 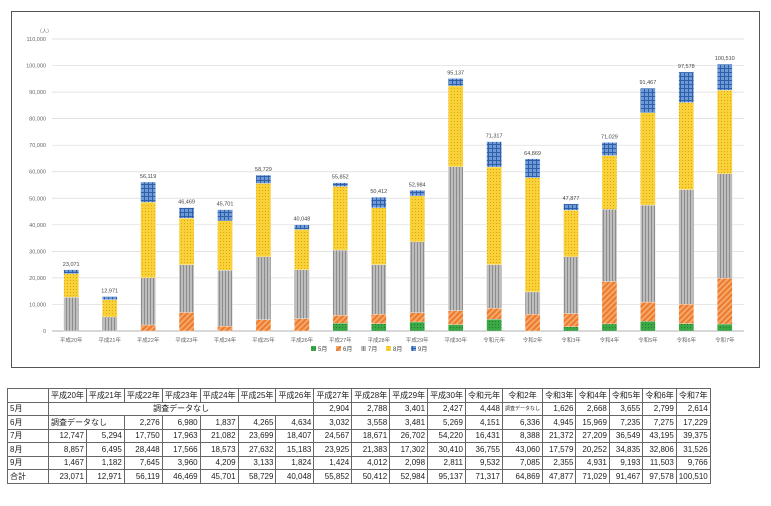 I want to click on y-tick-label: 80,000, so click(x=37, y=120).